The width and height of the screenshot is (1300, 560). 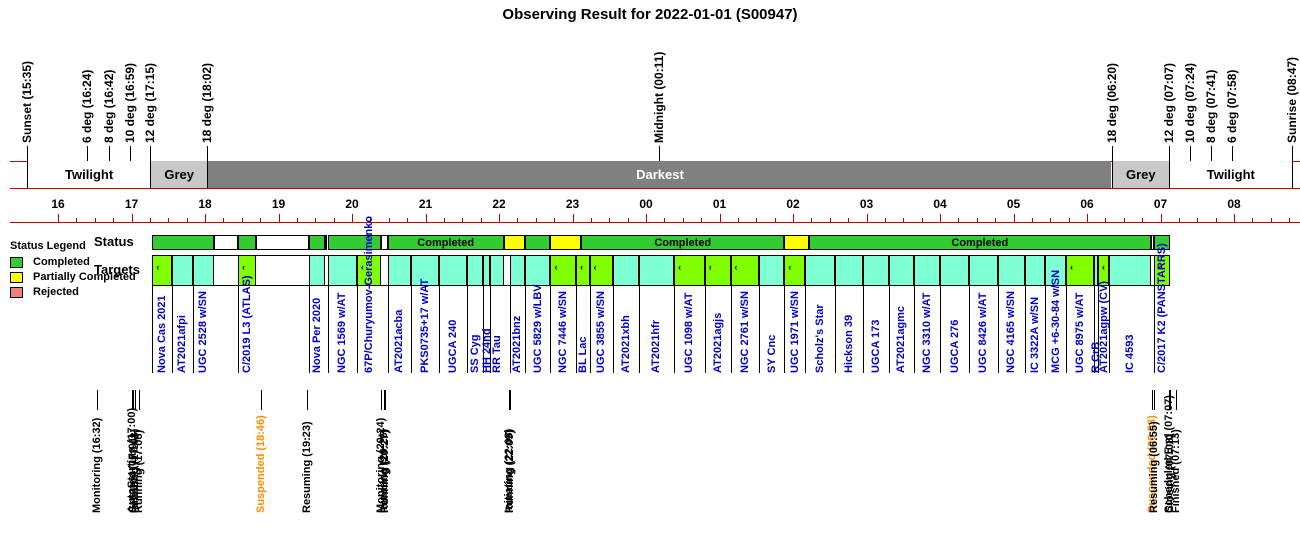 I want to click on hour-label: 22, so click(x=499, y=204).